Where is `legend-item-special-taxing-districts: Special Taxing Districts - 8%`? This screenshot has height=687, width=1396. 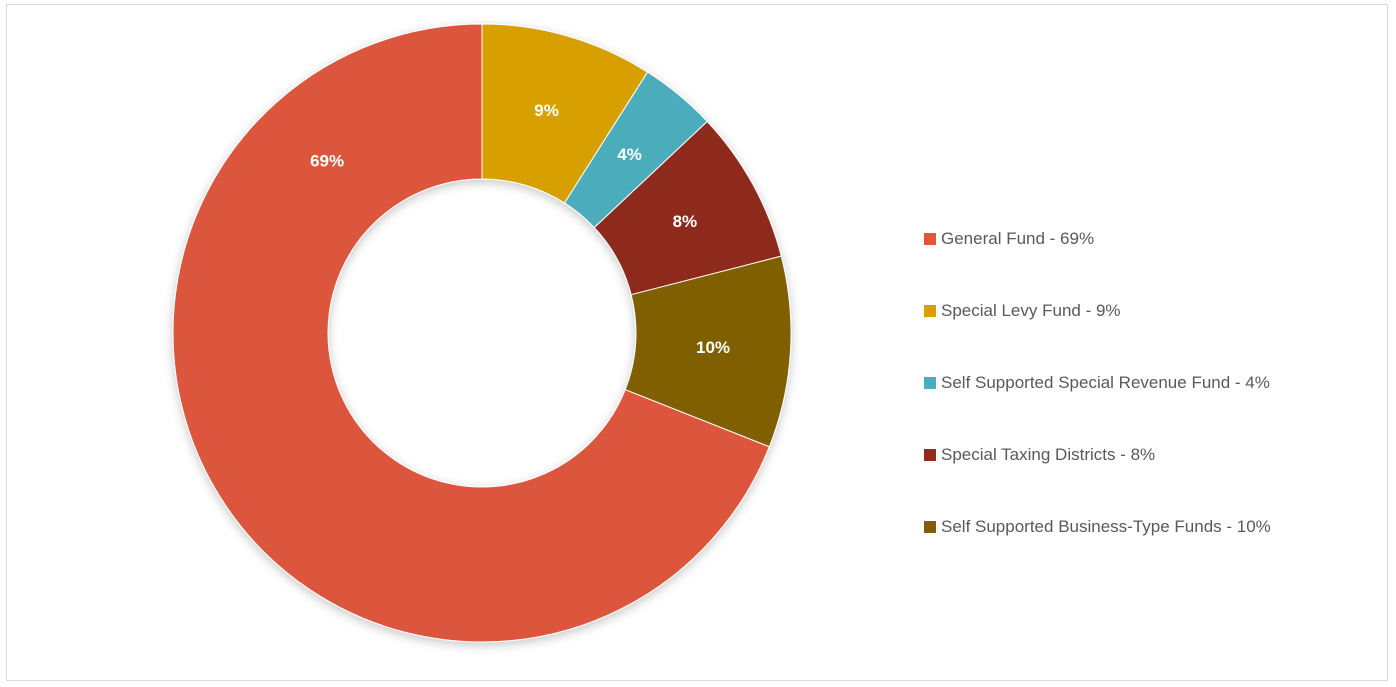 legend-item-special-taxing-districts: Special Taxing Districts - 8% is located at coordinates (1154, 455).